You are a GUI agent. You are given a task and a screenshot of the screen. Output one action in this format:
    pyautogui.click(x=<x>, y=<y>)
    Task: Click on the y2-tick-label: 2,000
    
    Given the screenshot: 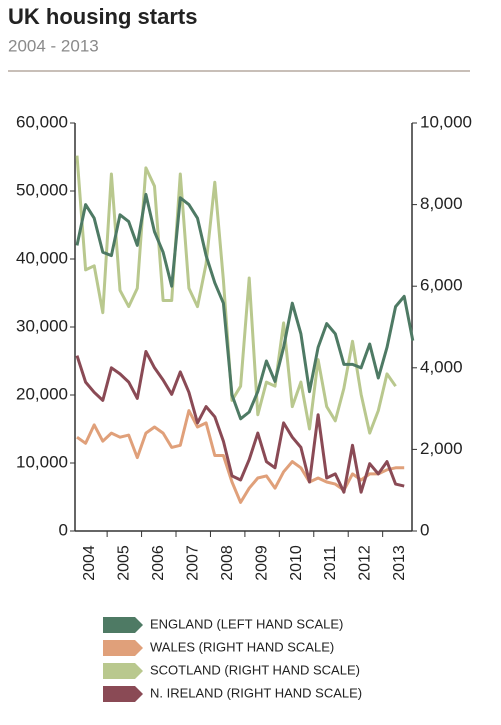 What is the action you would take?
    pyautogui.click(x=441, y=448)
    